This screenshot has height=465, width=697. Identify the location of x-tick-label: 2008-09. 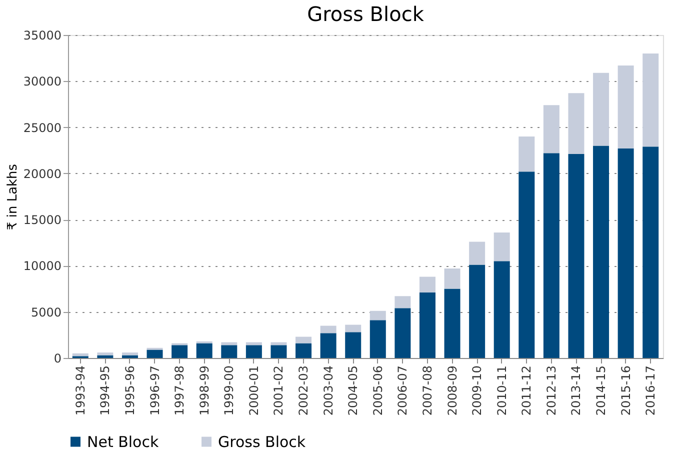
(452, 391).